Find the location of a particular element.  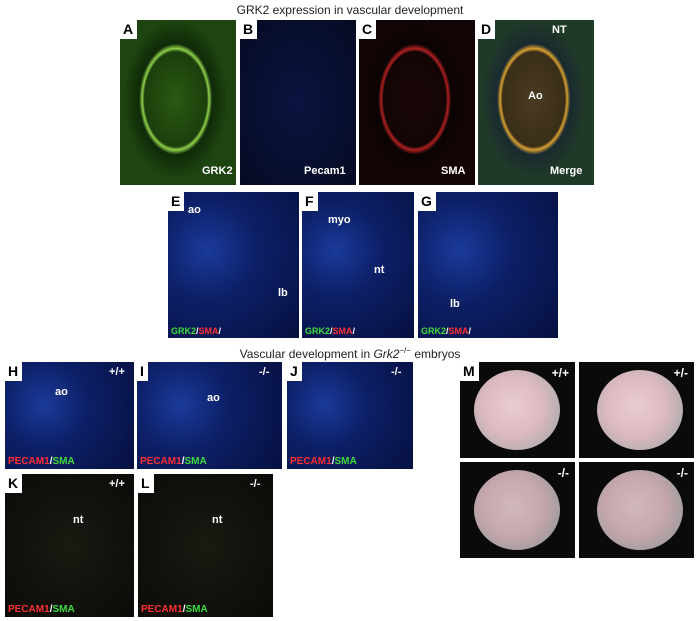

panel-letter: D is located at coordinates (487, 29).